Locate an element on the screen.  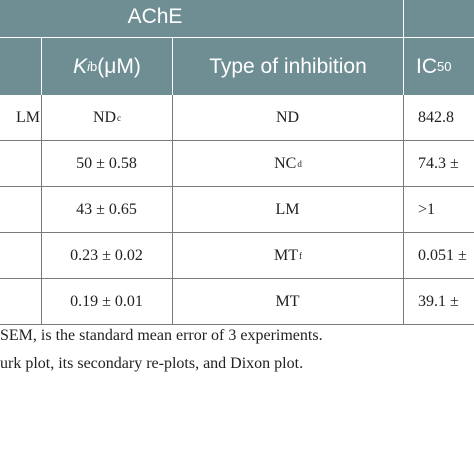
type-footnote-mark: d is located at coordinates (299, 163).